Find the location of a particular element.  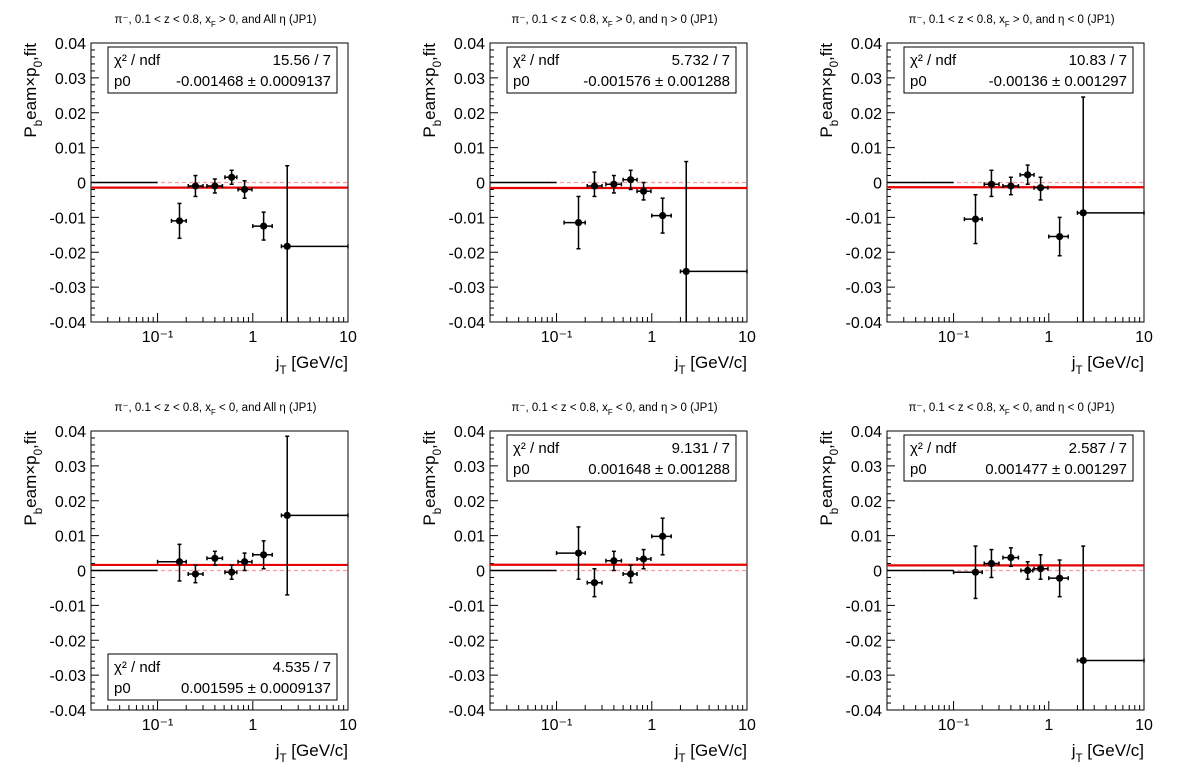

stats-p0-value: -0.00136 ± 0.001297 is located at coordinates (1058, 81).